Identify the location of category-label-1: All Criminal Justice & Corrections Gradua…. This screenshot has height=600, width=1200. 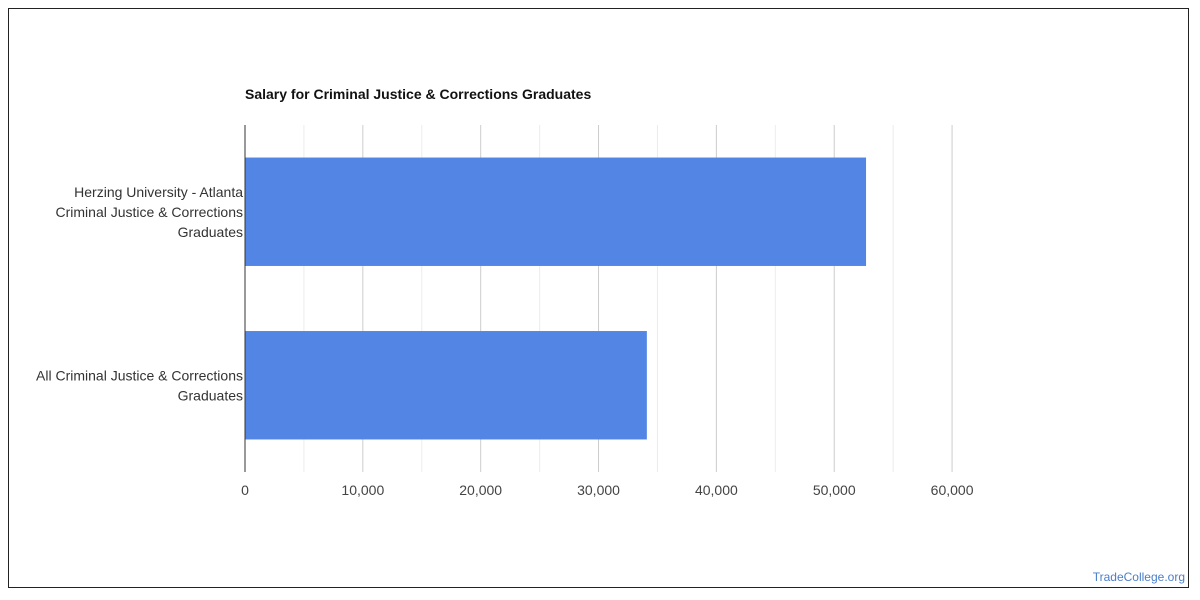
(139, 385).